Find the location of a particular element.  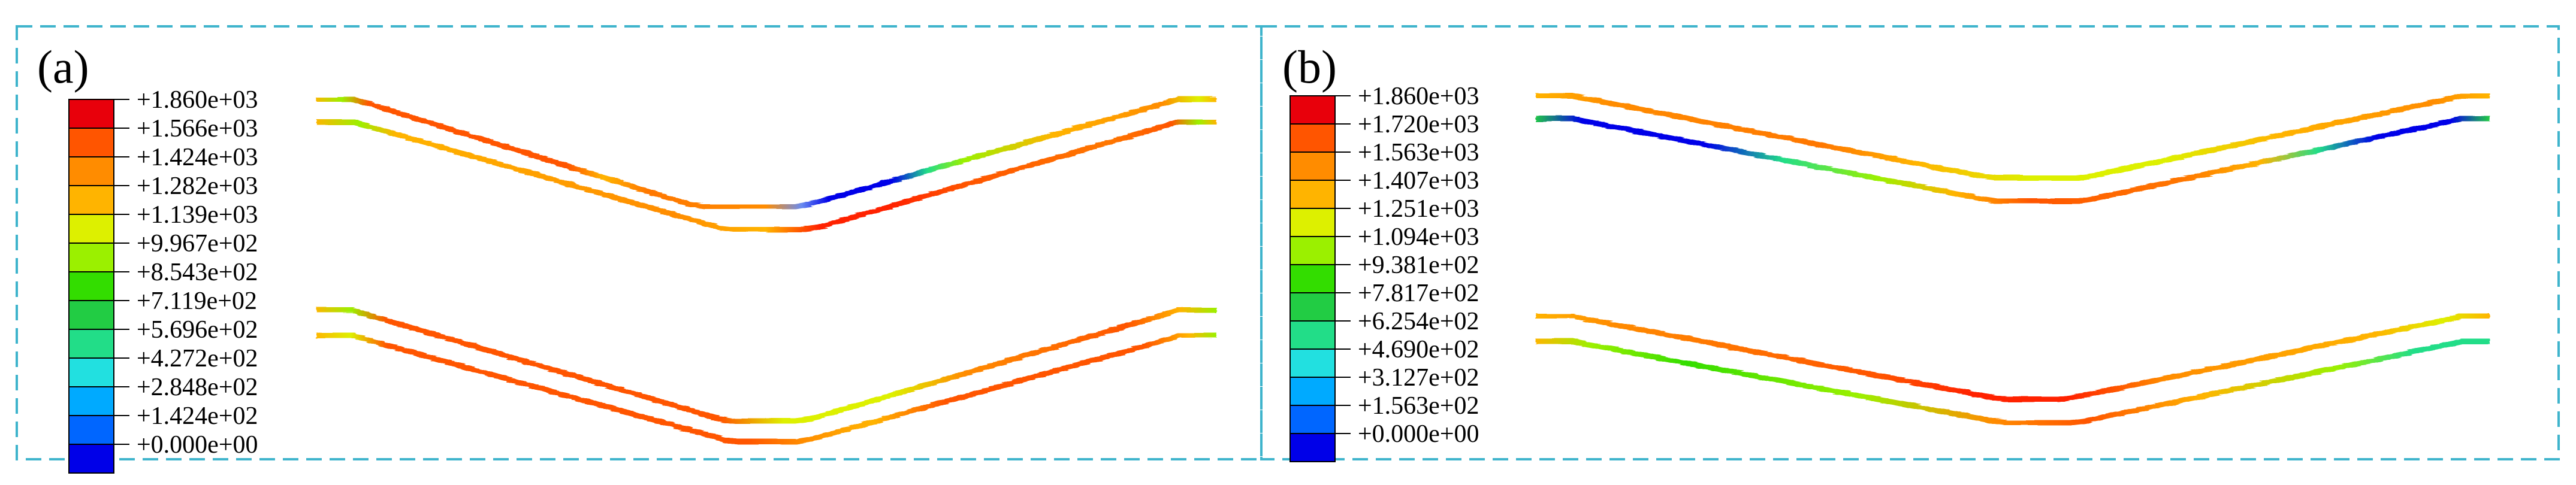

legend-tick-label: +4.690e+02 is located at coordinates (1419, 349).